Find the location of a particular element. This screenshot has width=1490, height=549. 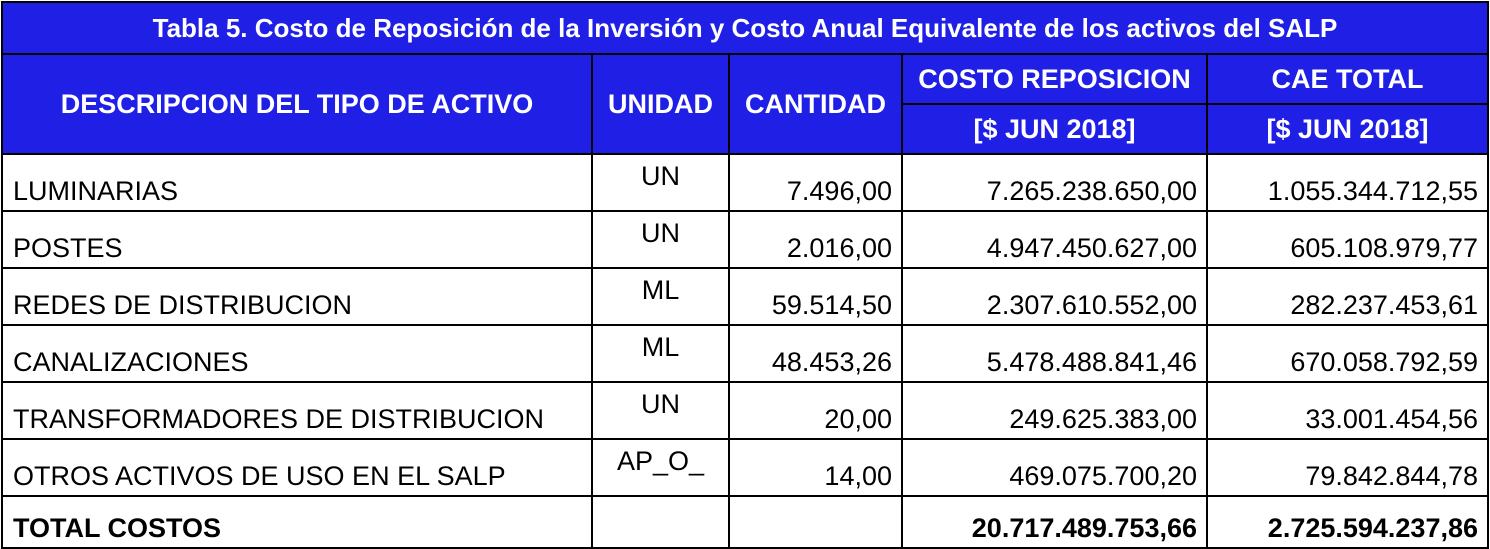

cell-costo-reposicion: 5.478.488.841,46 is located at coordinates (1054, 353).